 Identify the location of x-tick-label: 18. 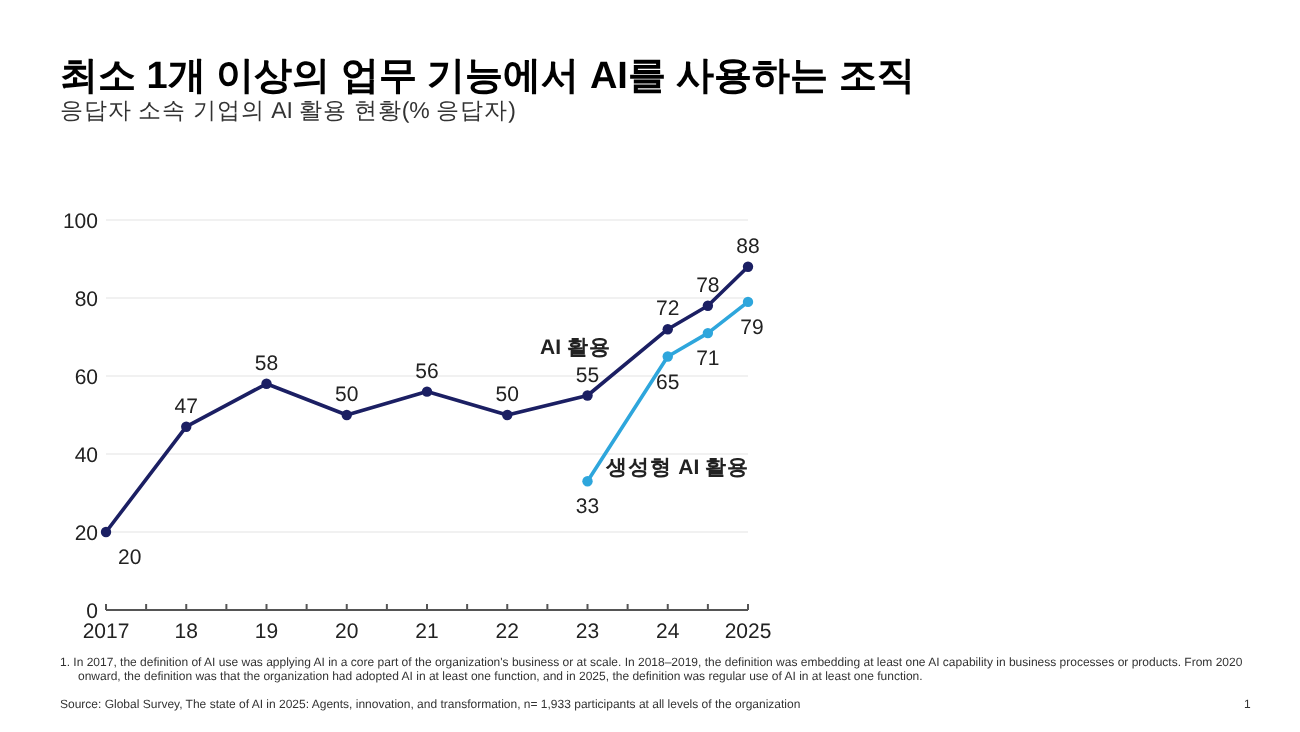
(186, 632).